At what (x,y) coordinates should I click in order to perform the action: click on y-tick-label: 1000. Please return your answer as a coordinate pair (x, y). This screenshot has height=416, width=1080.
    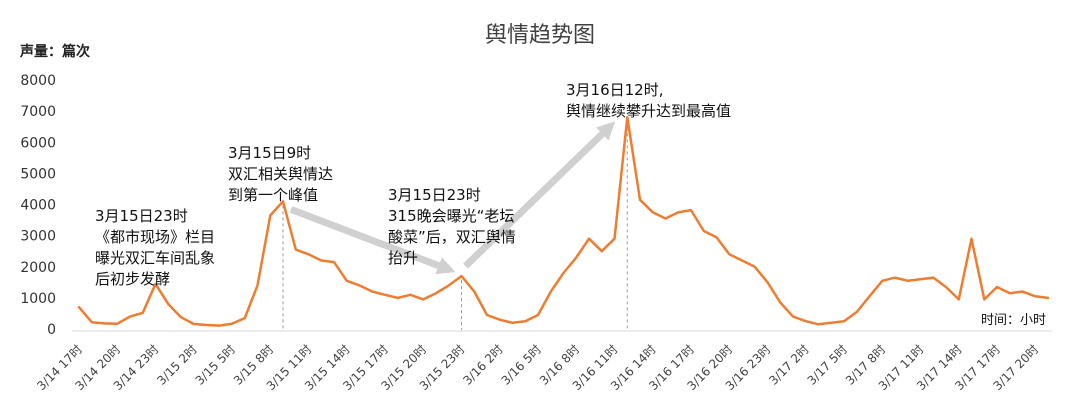
    Looking at the image, I should click on (38, 299).